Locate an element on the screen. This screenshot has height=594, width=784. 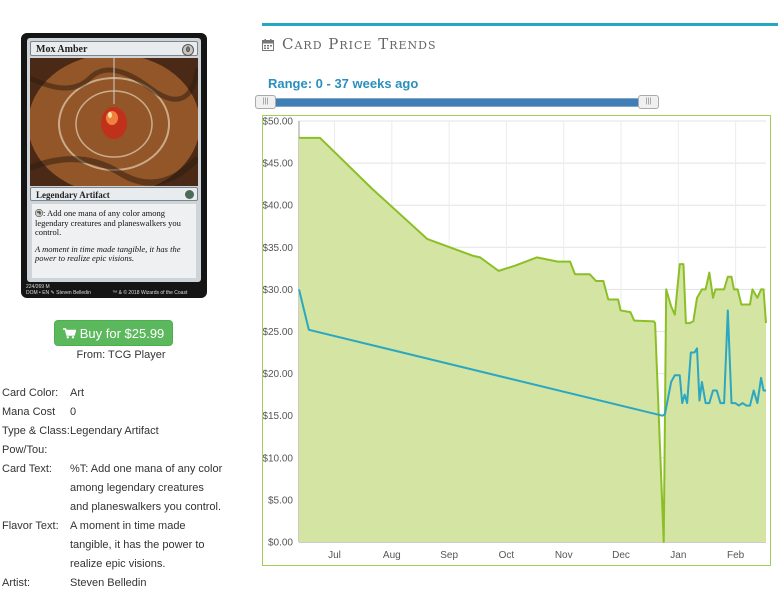
panel-title: Card Price Trends is located at coordinates (349, 45).